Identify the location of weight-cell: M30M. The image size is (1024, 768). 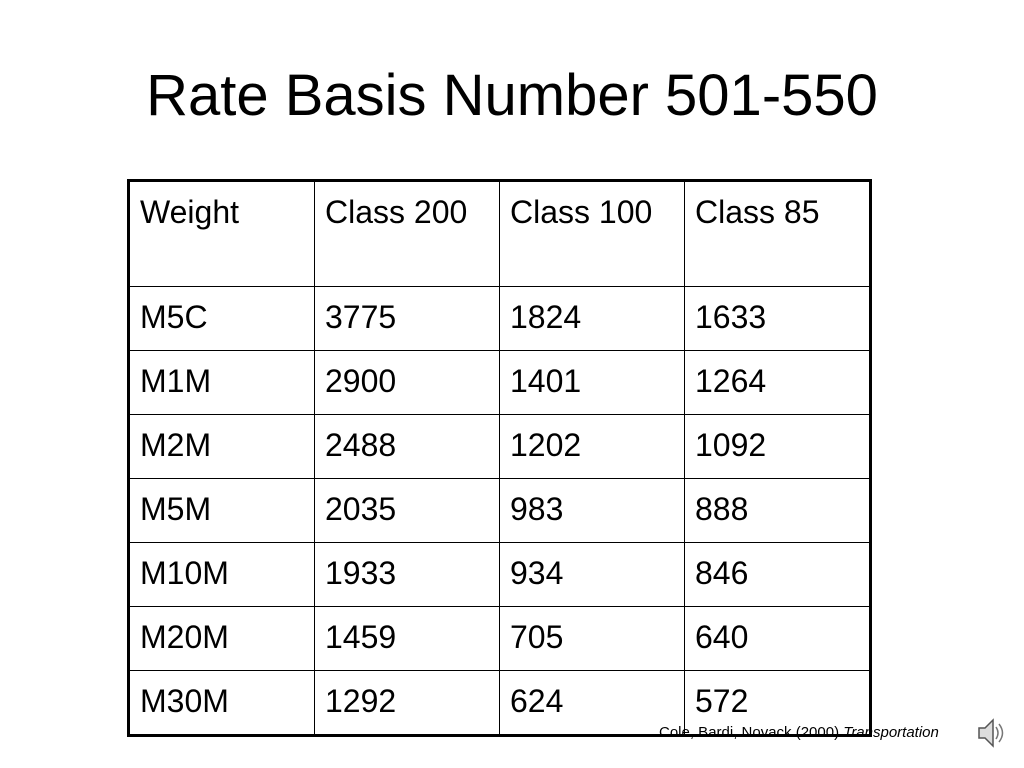
(221, 703).